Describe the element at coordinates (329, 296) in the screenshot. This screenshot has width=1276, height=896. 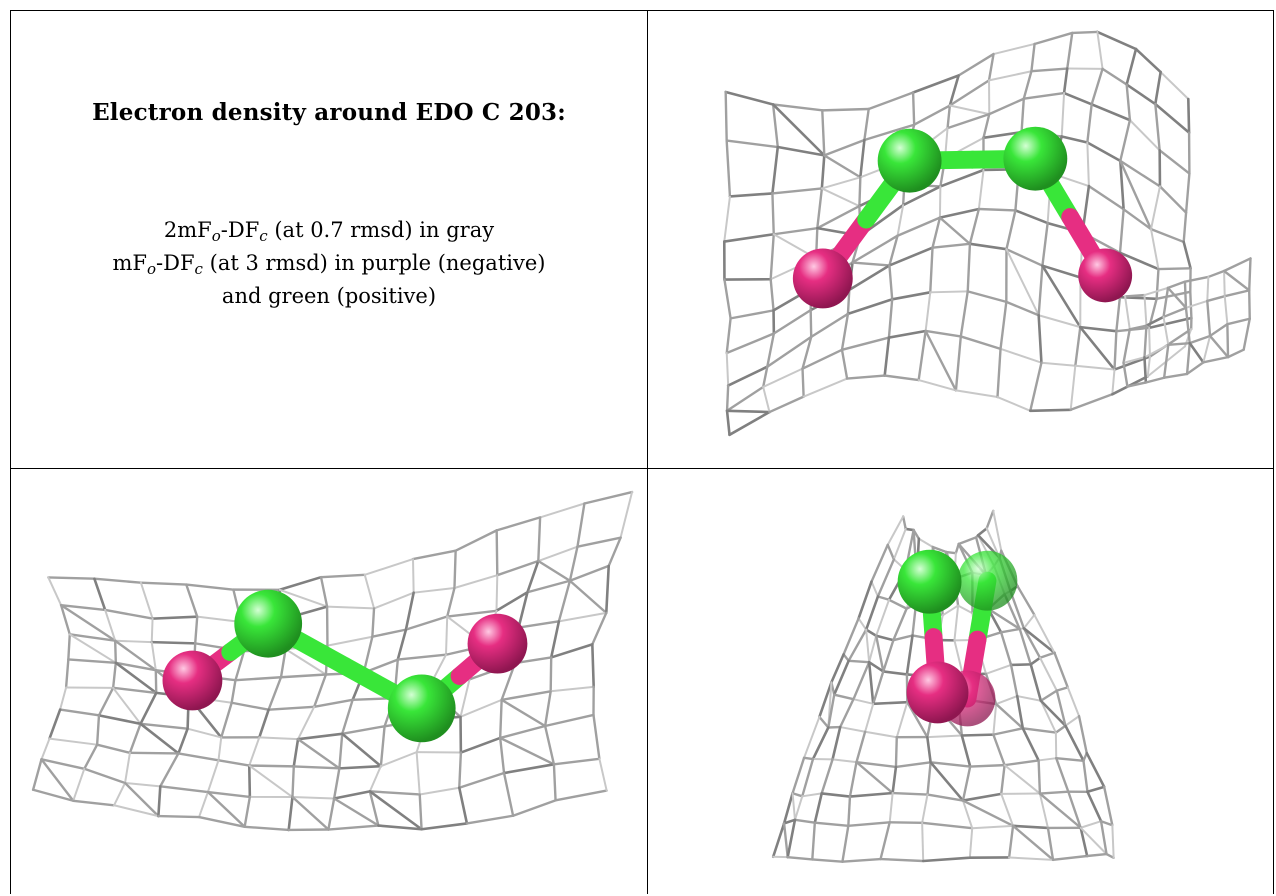
I see `legend-line-positive: and green (positive)` at that location.